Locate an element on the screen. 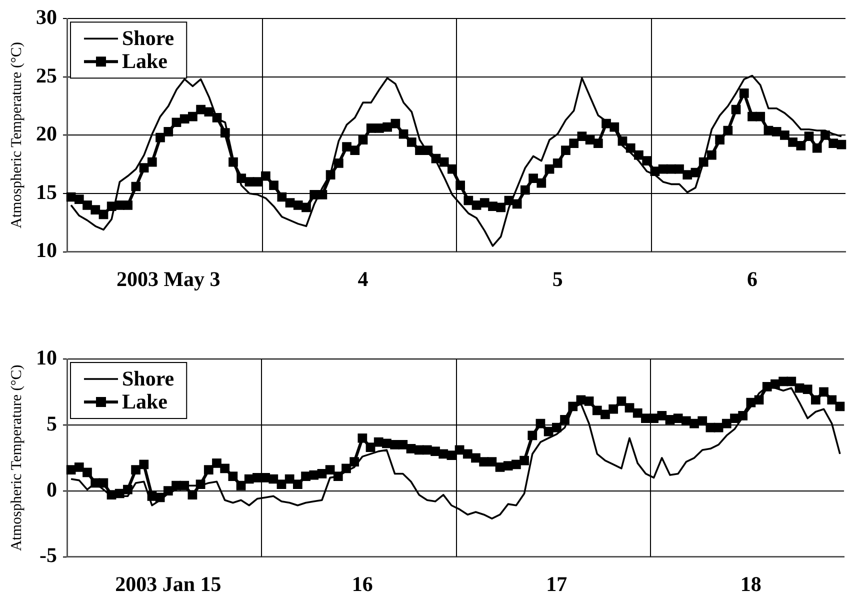 This screenshot has height=610, width=853. y-tick-label: 30 is located at coordinates (46, 17).